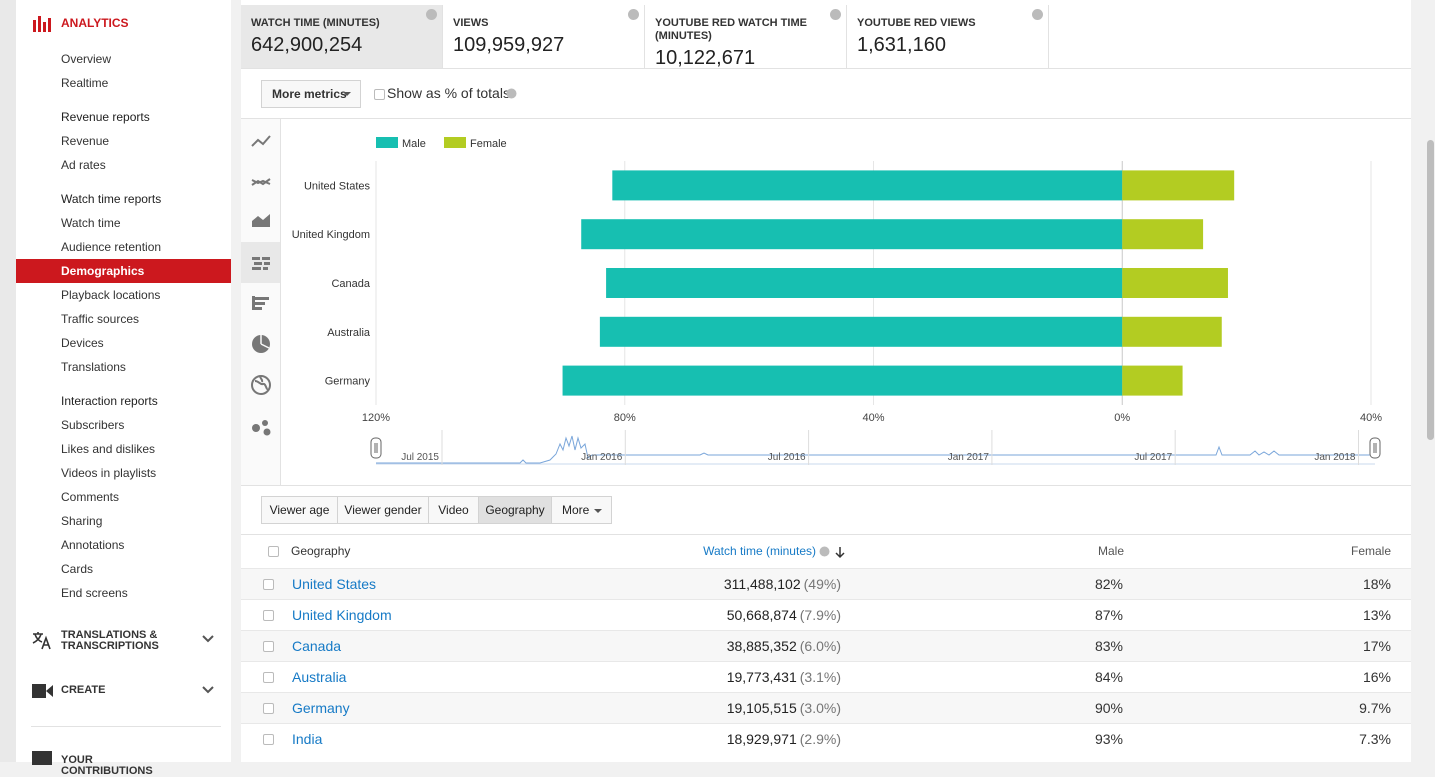  I want to click on nav-heading: Revenue reports, so click(105, 117).